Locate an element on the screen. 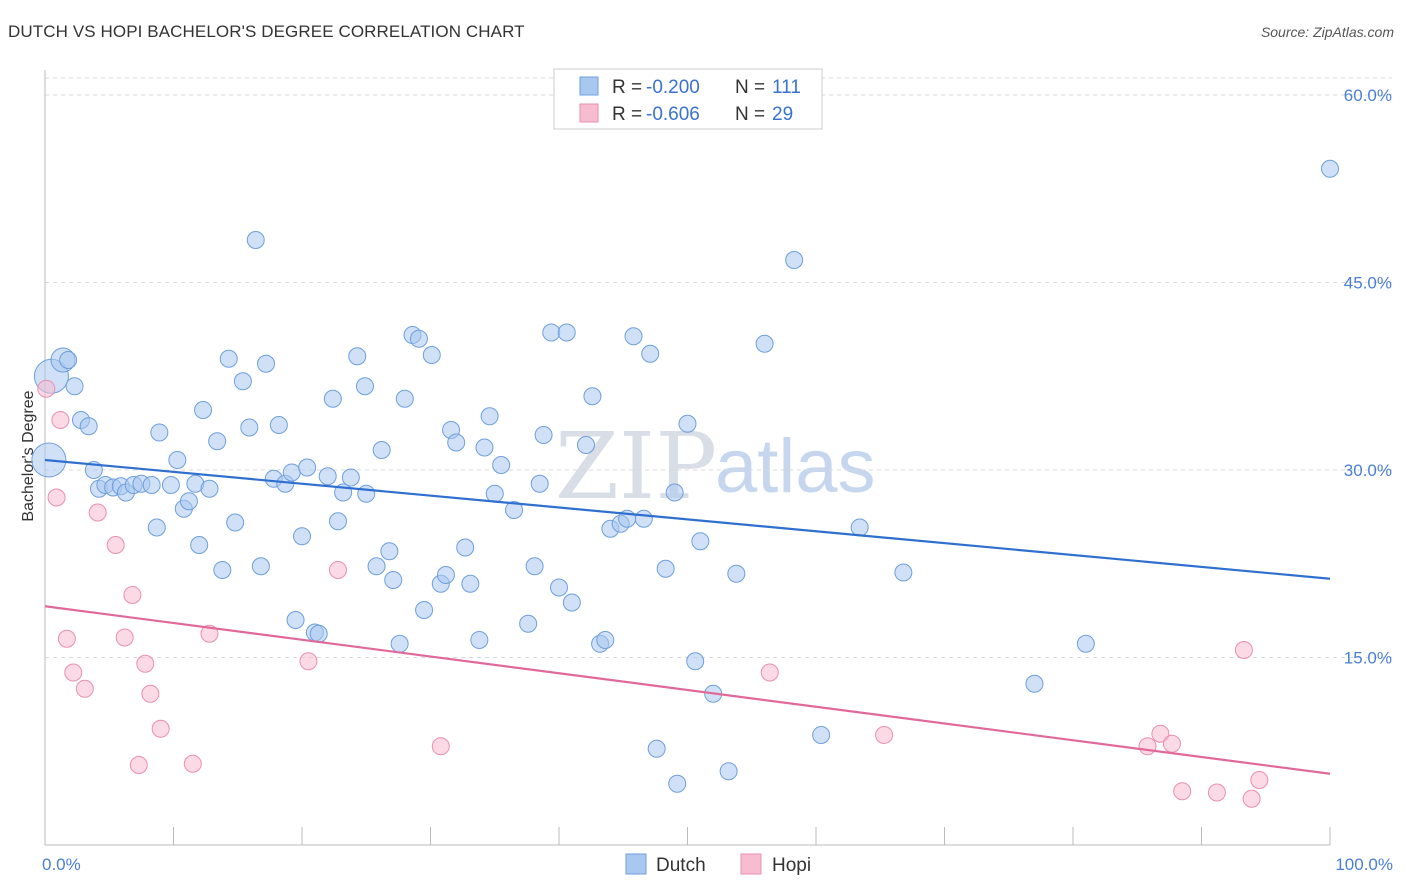  watermark-atlas: atlas is located at coordinates (795, 466).